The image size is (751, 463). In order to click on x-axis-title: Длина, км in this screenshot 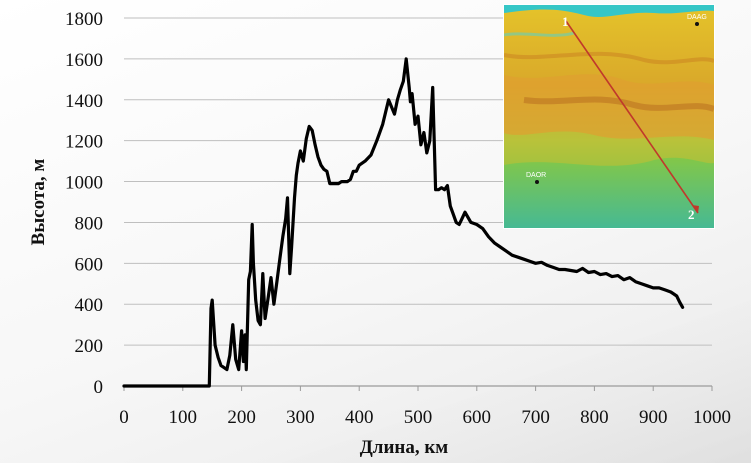, I will do `click(404, 447)`.